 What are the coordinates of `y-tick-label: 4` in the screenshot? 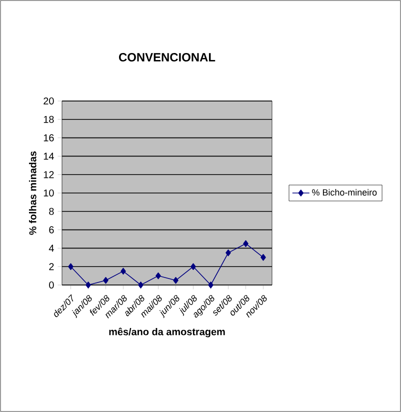 It's located at (51, 248).